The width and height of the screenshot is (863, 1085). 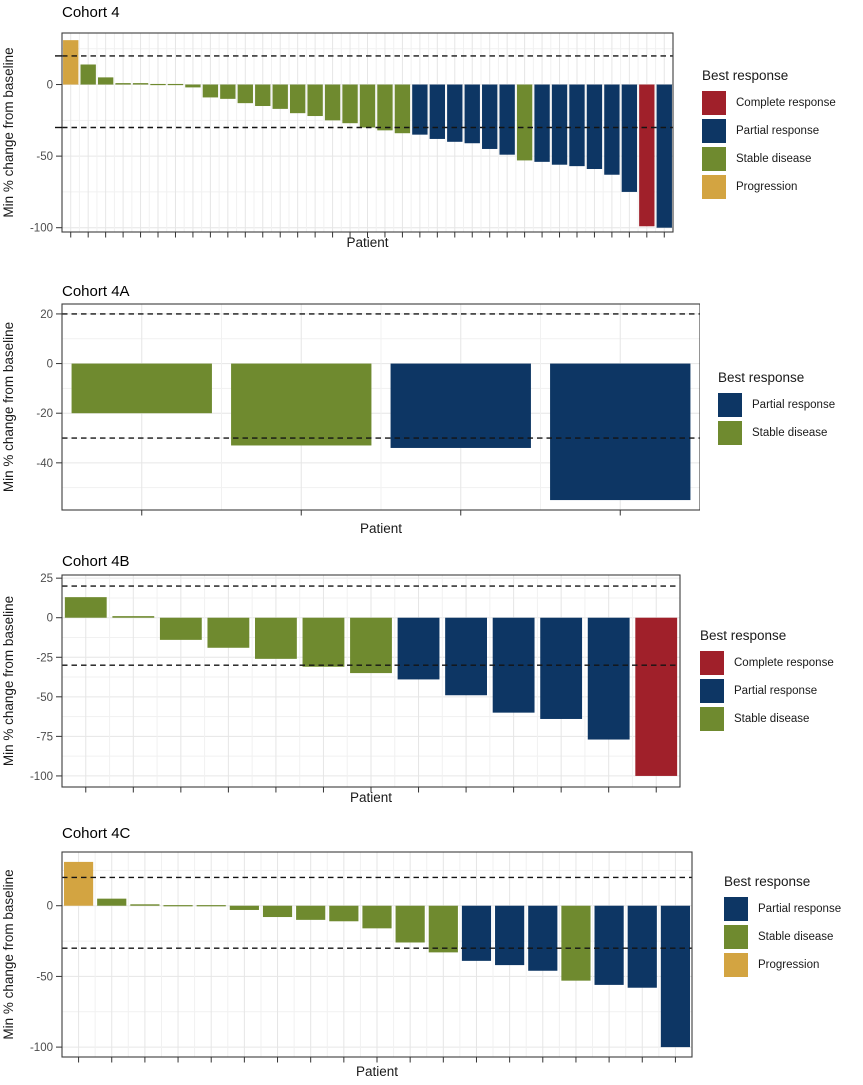 What do you see at coordinates (44, 414) in the screenshot?
I see `y-tick-label: -20` at bounding box center [44, 414].